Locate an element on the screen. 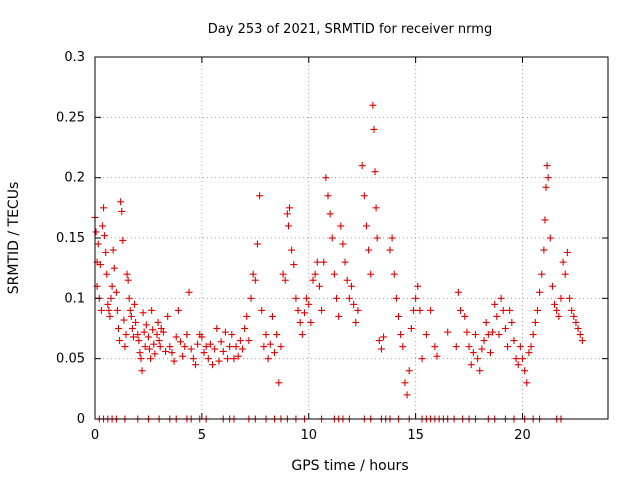 Image resolution: width=640 pixels, height=480 pixels. x-axis-label: GPS time / hours is located at coordinates (349, 466).